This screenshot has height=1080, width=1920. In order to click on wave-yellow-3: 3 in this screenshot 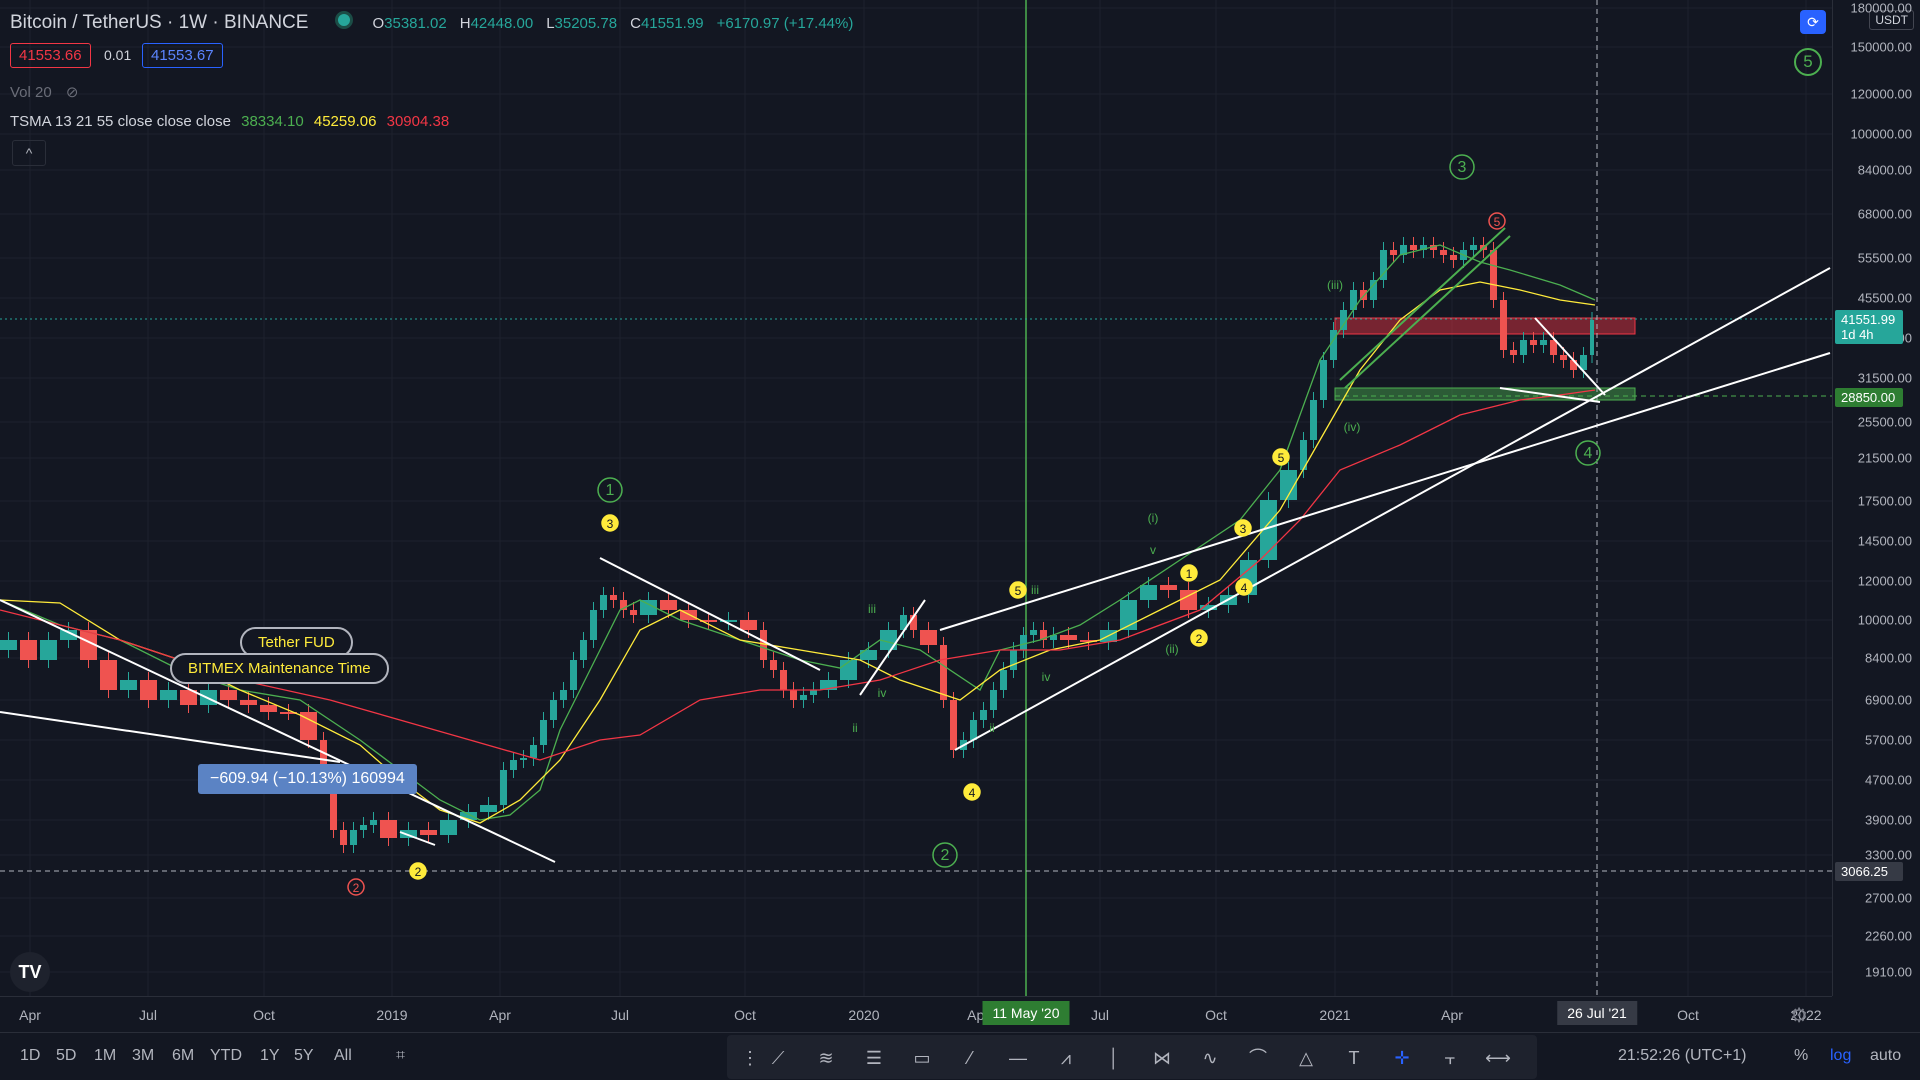, I will do `click(610, 523)`.